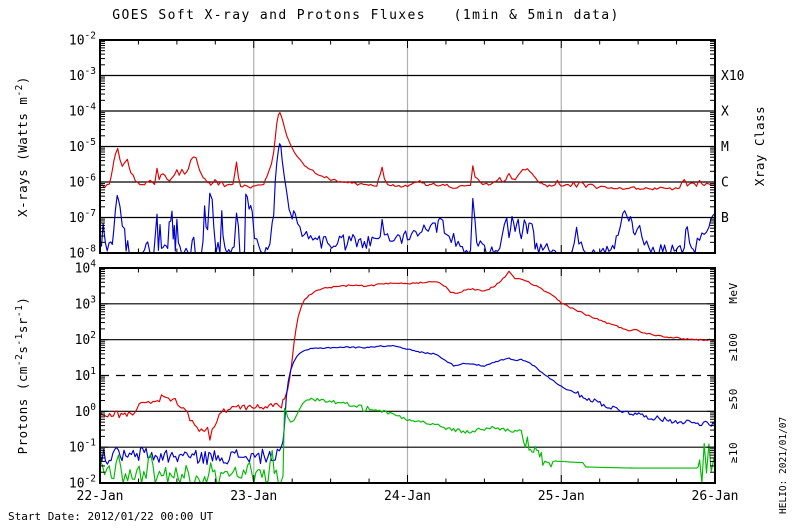 The width and height of the screenshot is (800, 530). Describe the element at coordinates (407, 151) in the screenshot. I see `series-xray_long` at that location.